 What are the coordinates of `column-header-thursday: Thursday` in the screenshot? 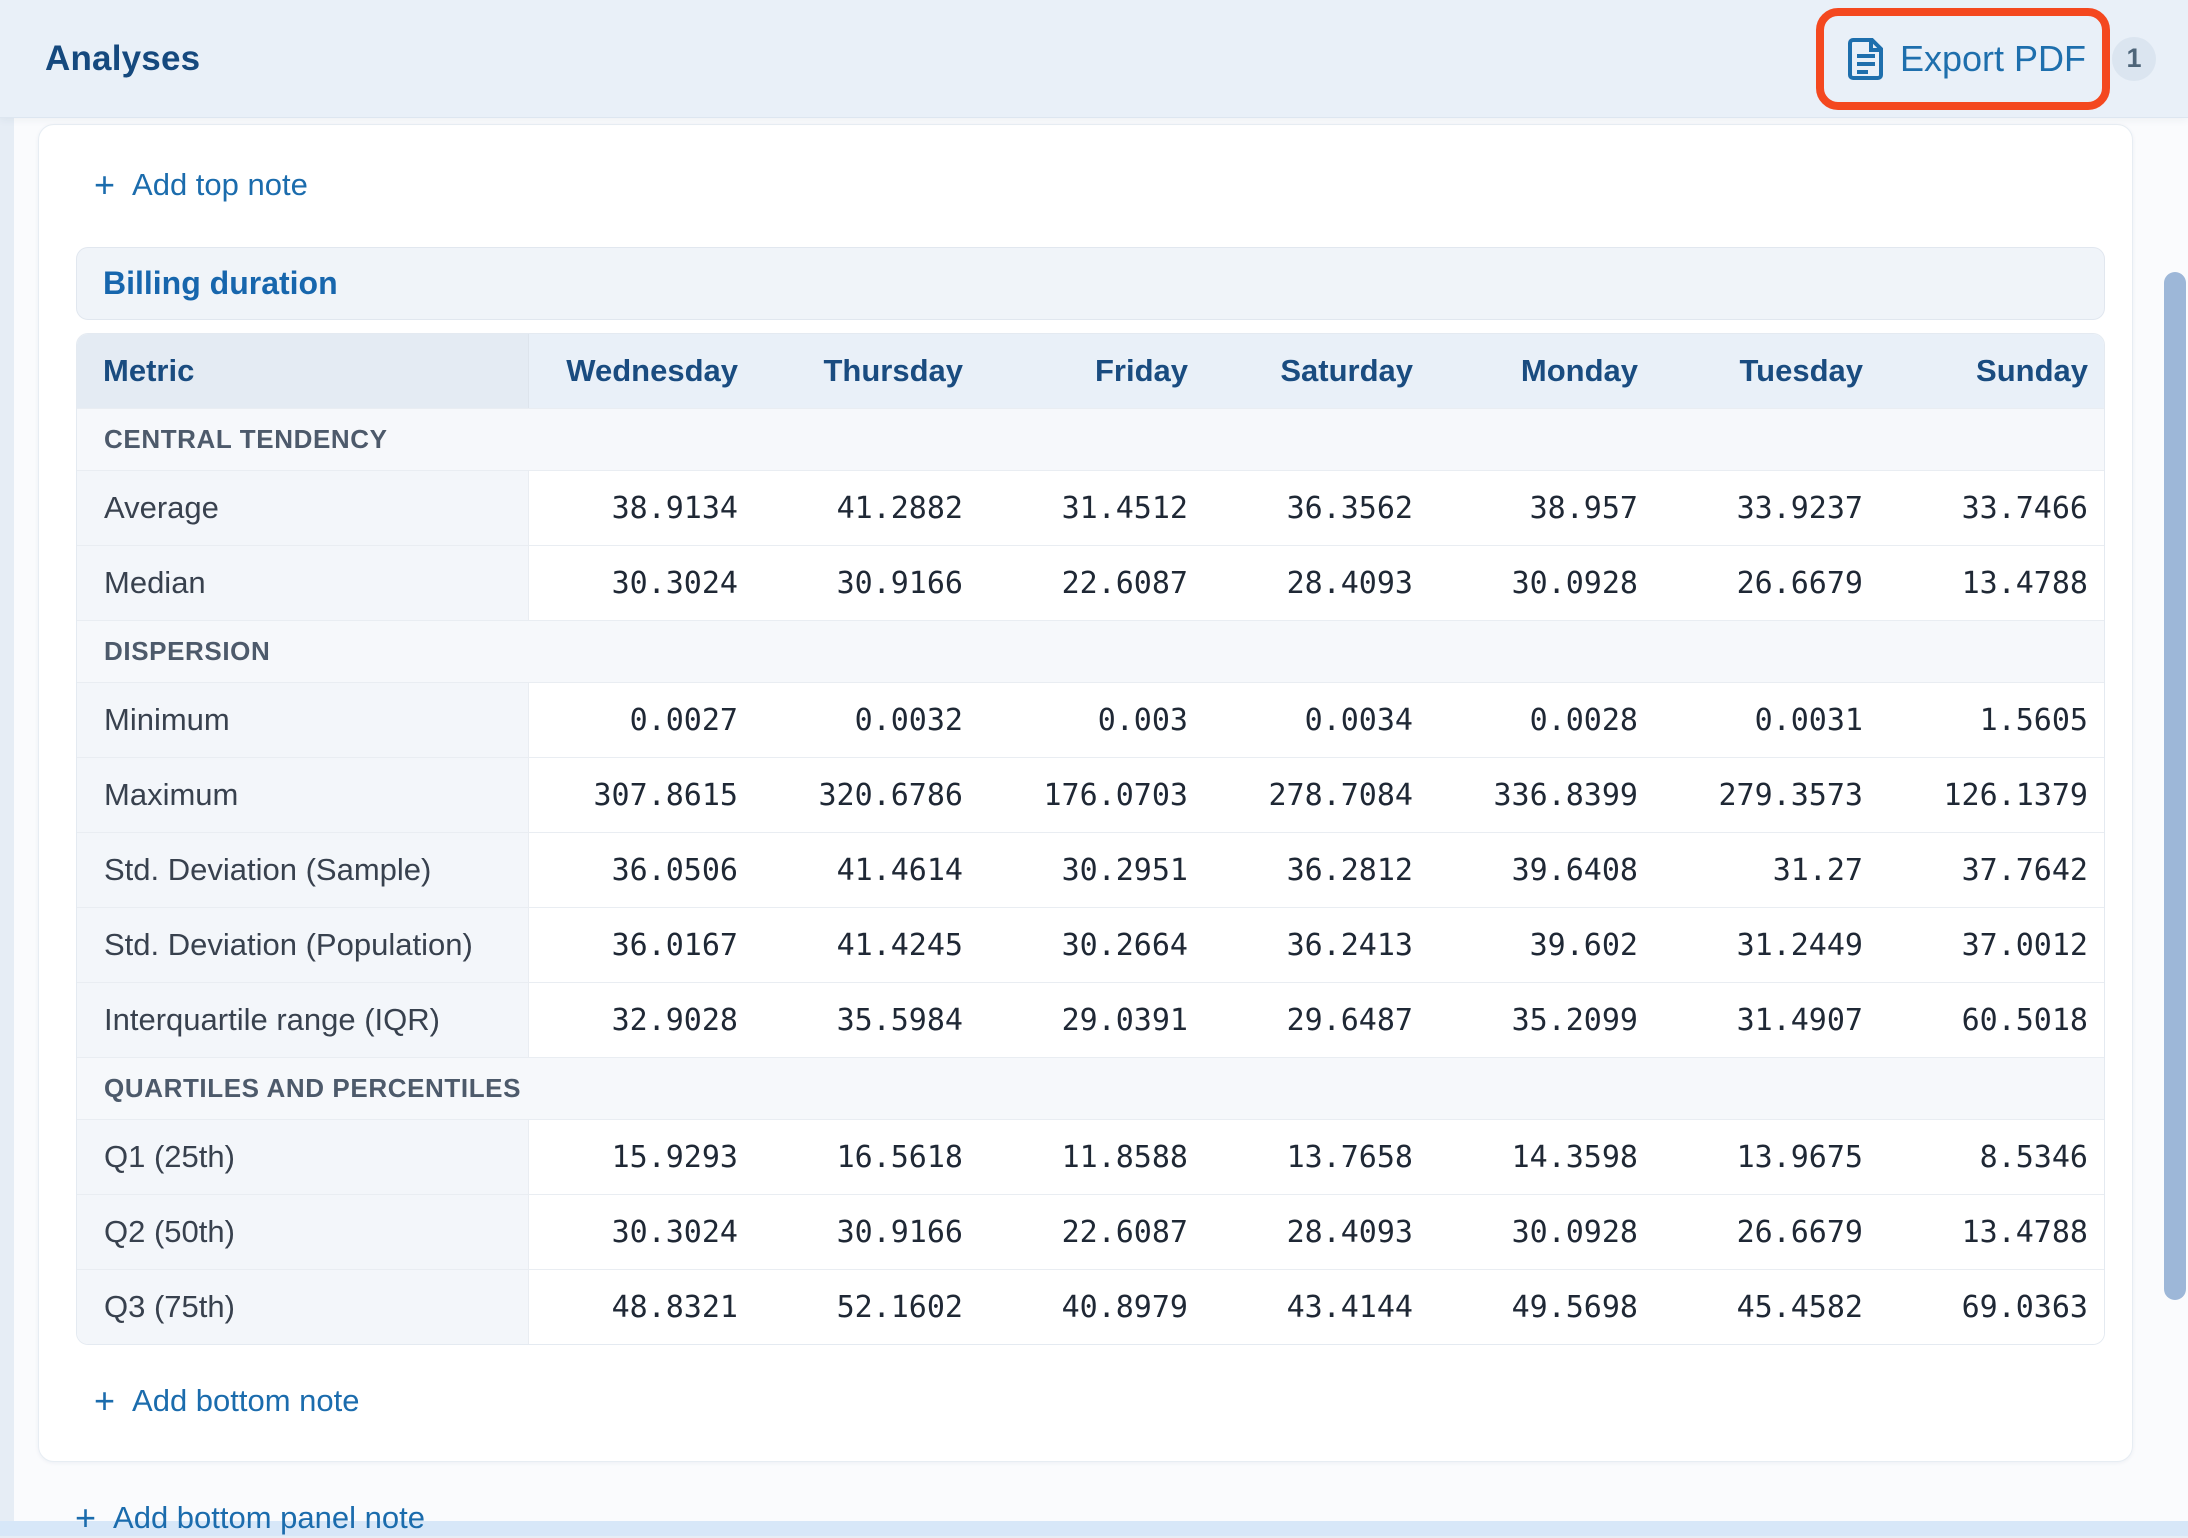 It's located at (866, 371).